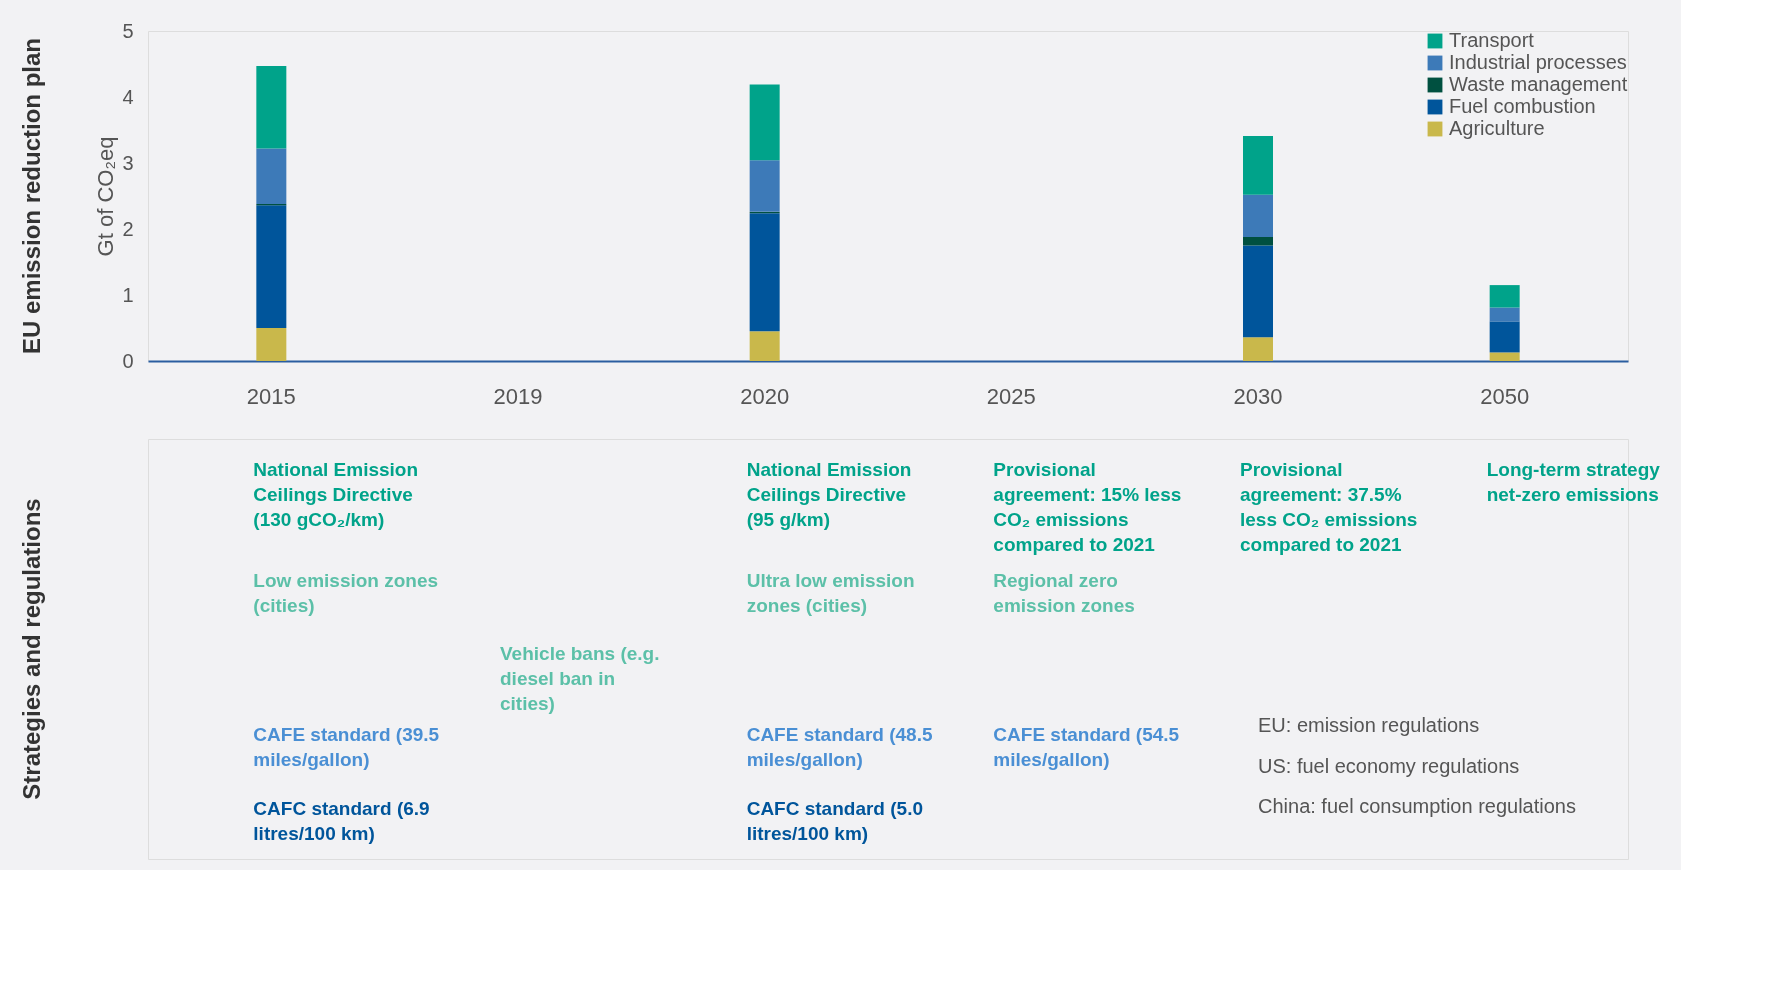  I want to click on text: CAFC standard (5.0 litres/100 km), so click(834, 821).